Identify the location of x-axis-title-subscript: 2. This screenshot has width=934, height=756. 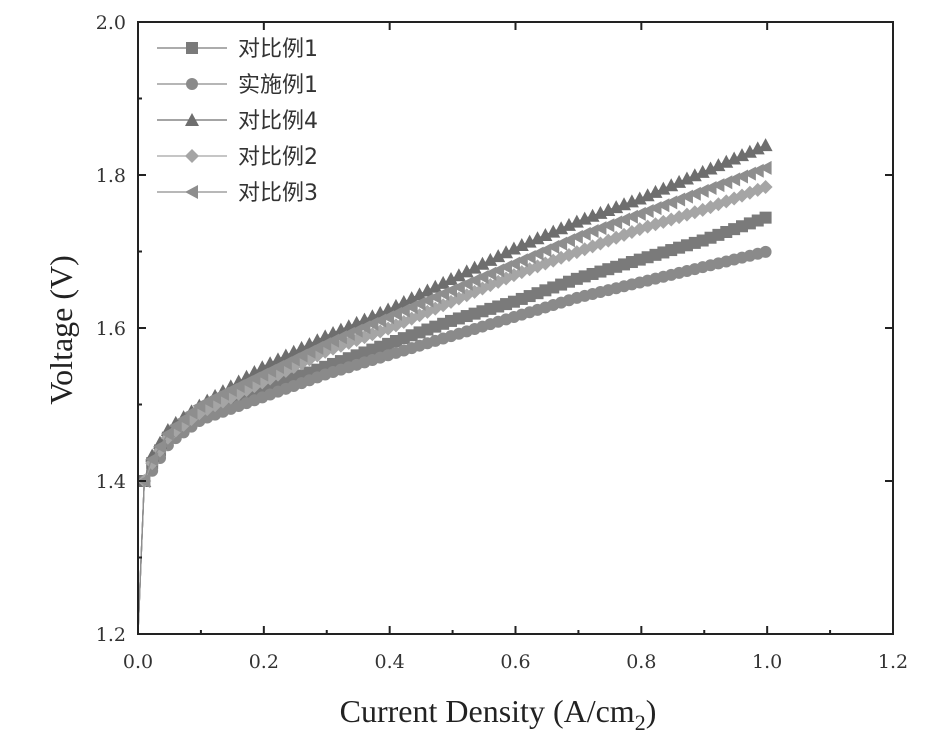
(640, 722).